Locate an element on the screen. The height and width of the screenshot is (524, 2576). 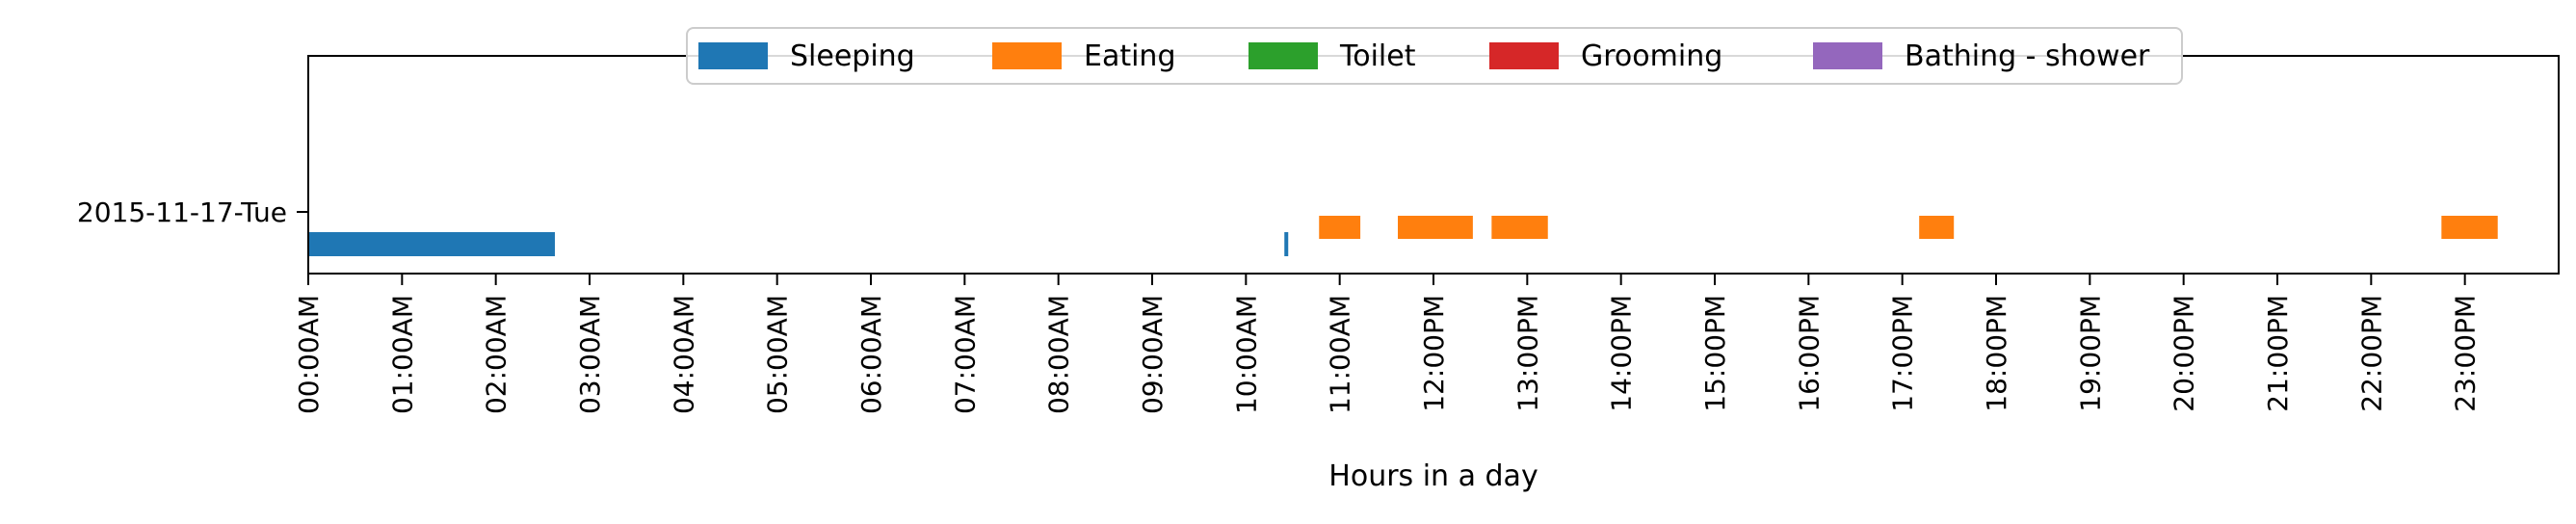
x-tick-label: 08:00AM is located at coordinates (1059, 354).